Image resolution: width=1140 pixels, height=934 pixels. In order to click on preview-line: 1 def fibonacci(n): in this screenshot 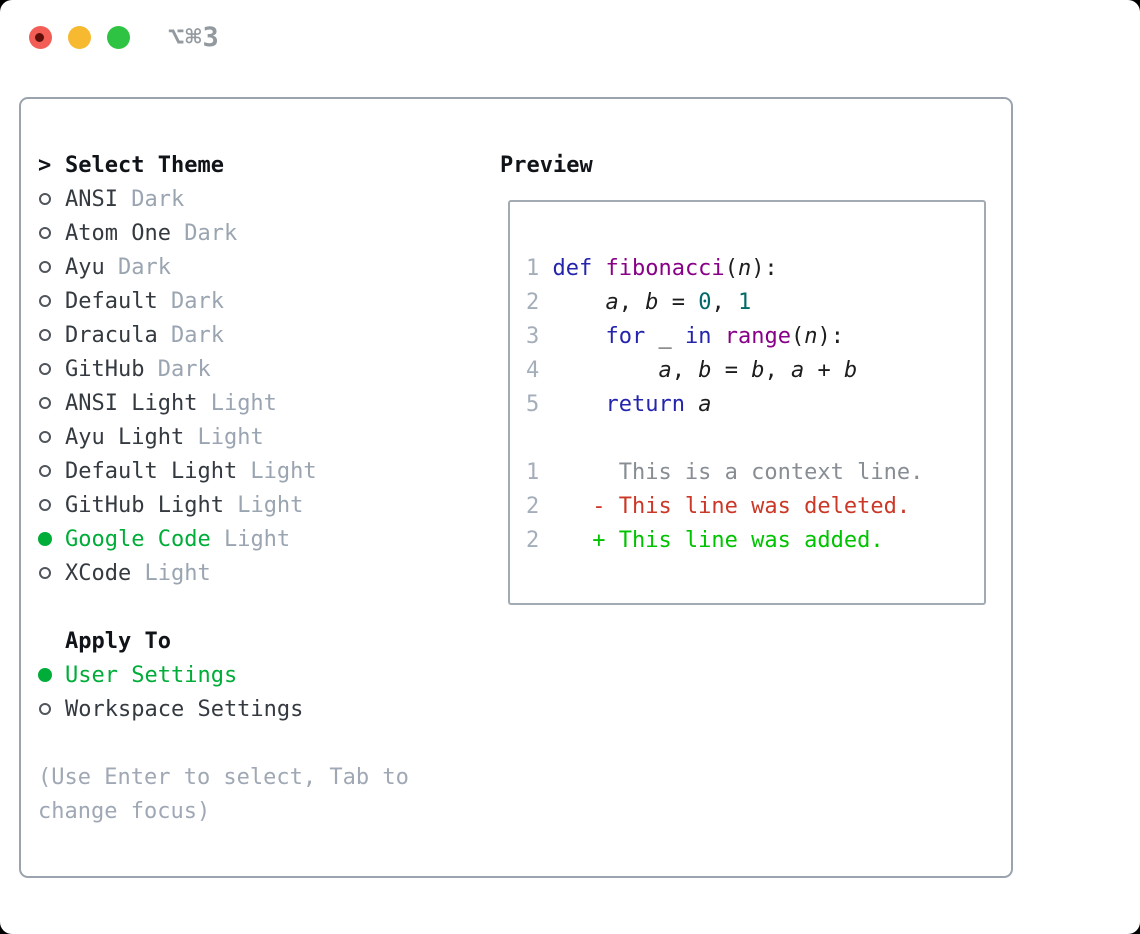, I will do `click(755, 268)`.